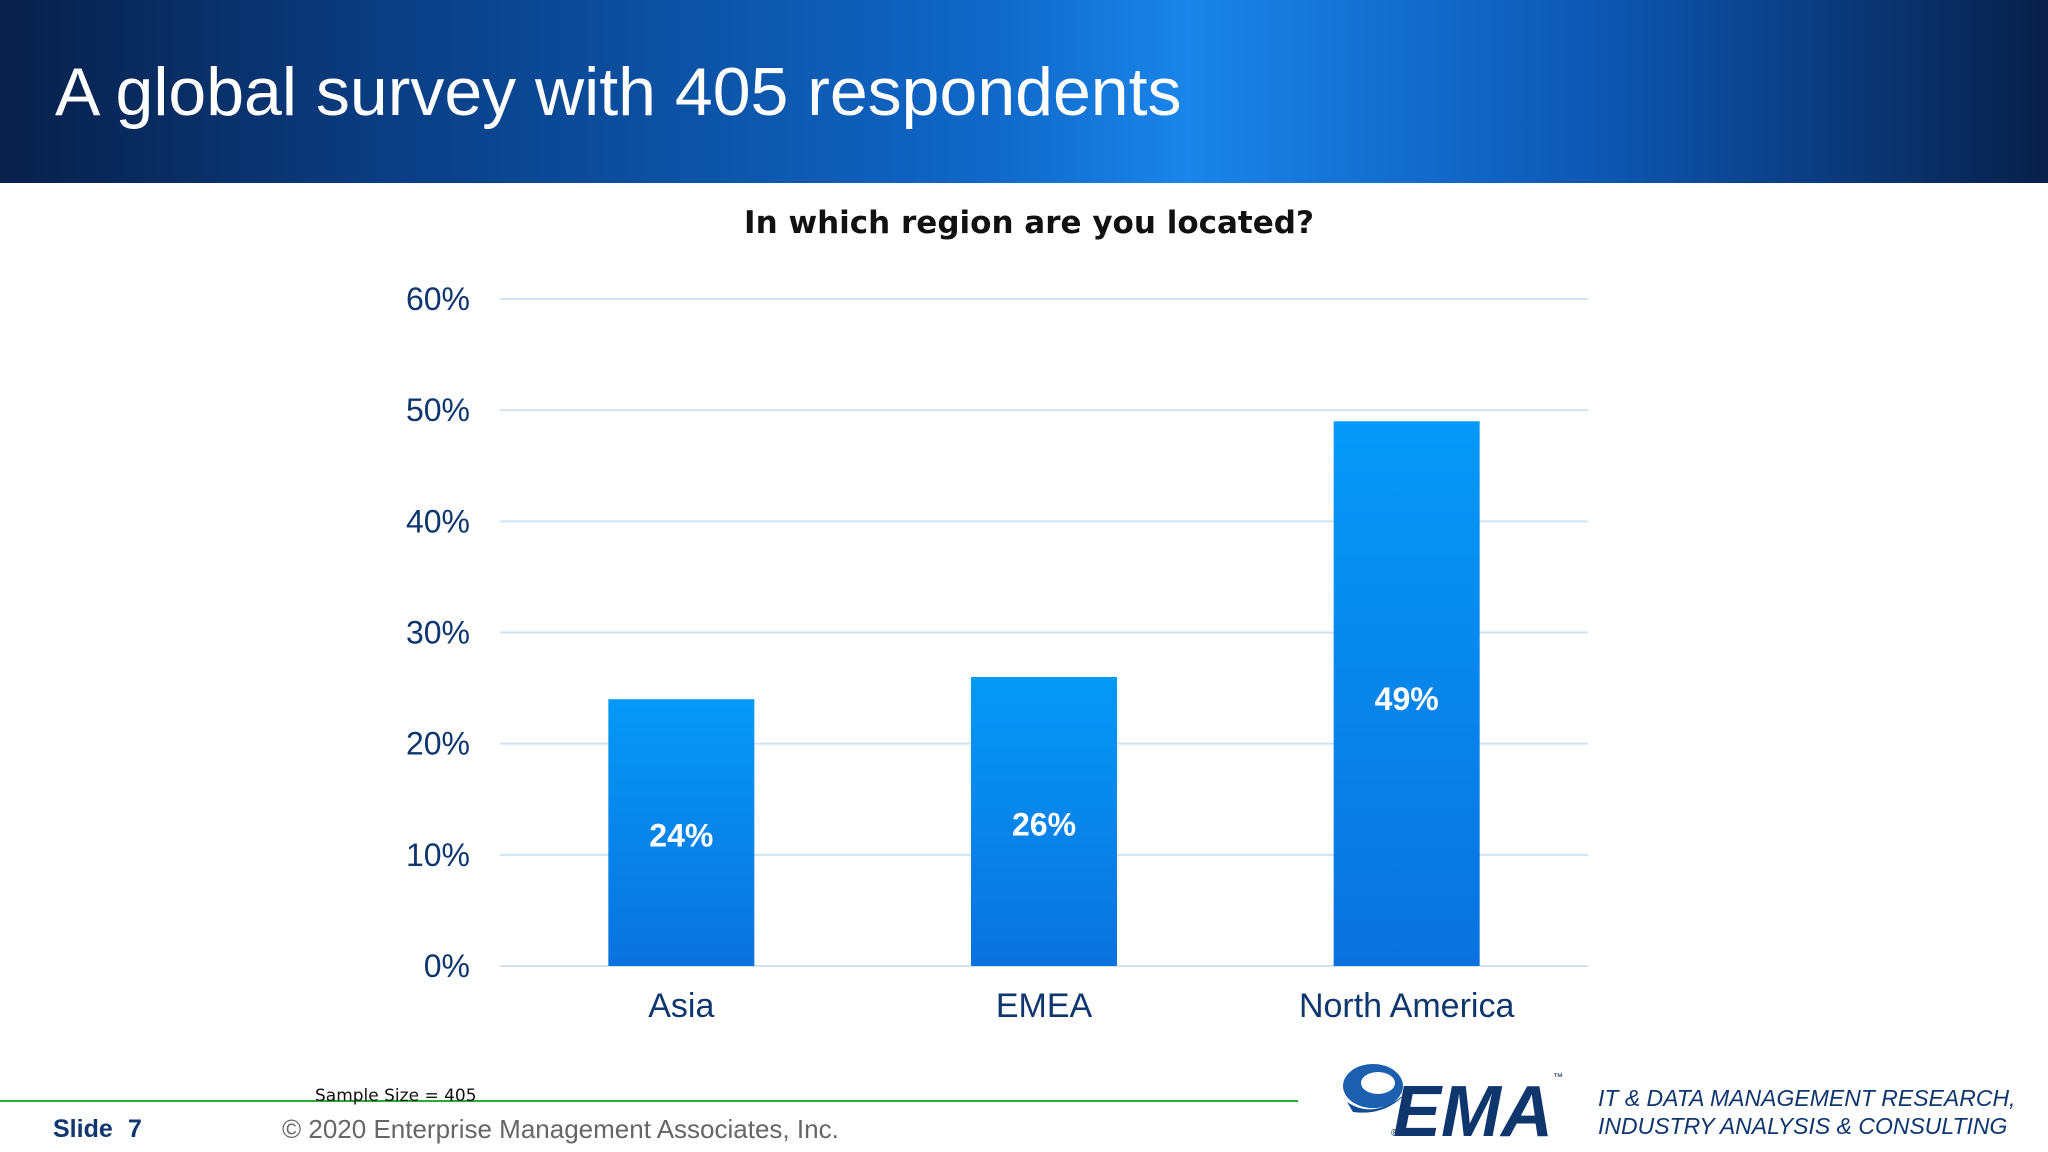 The image size is (2048, 1152). I want to click on ema-logo: EMA ™ ®, so click(1453, 1102).